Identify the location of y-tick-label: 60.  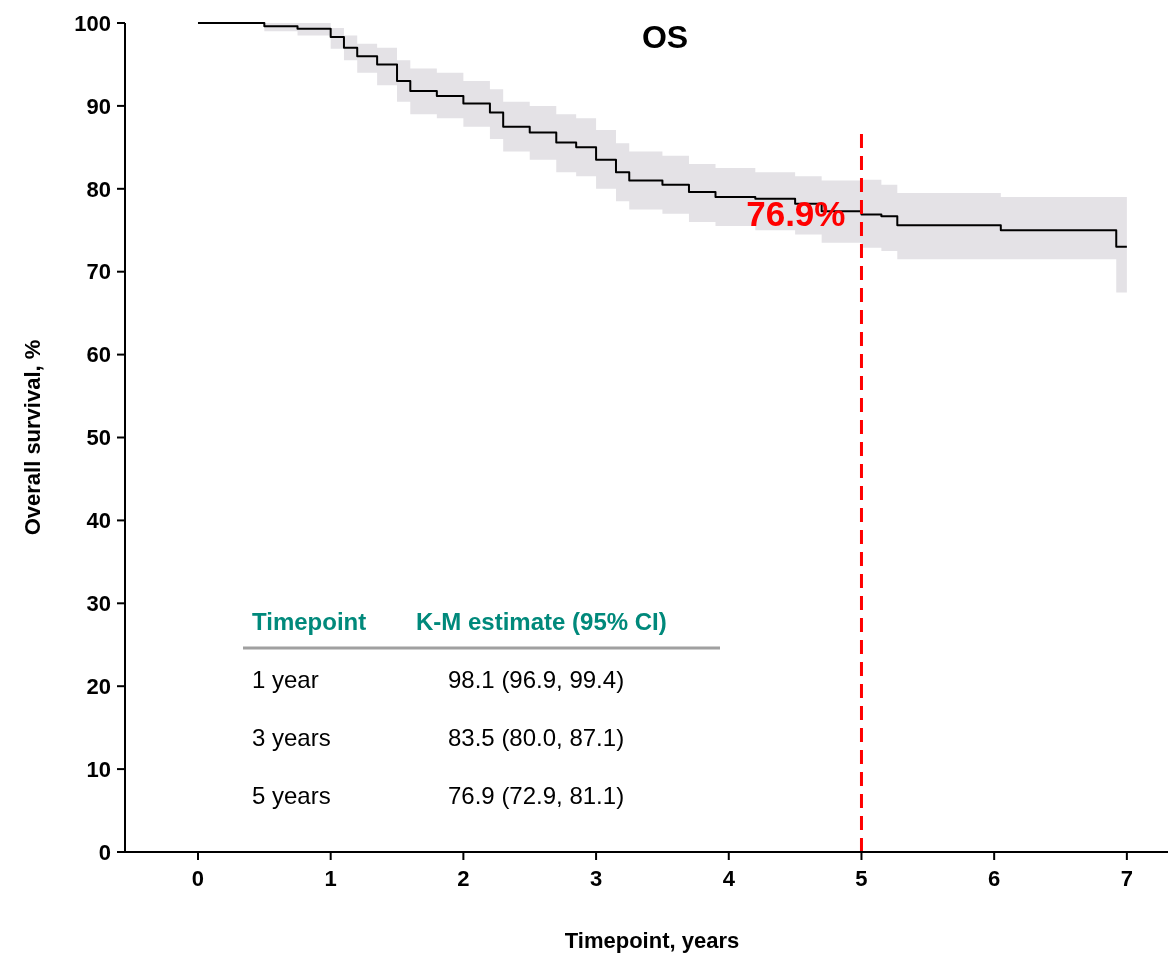
(98, 355).